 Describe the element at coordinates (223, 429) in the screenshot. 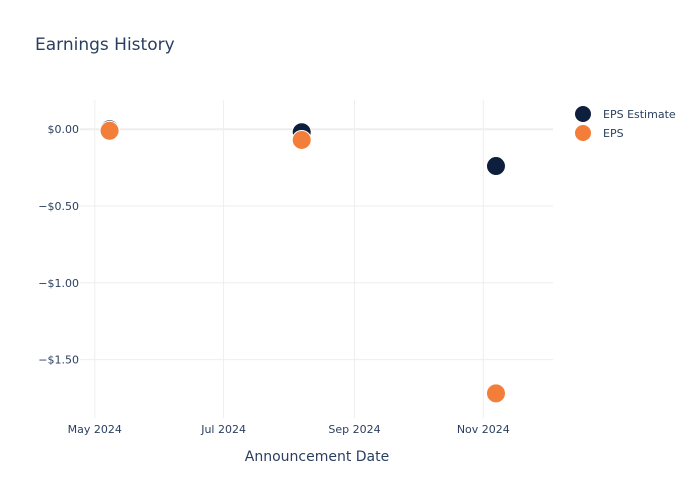

I see `x-tick-label: Jul 2024` at that location.